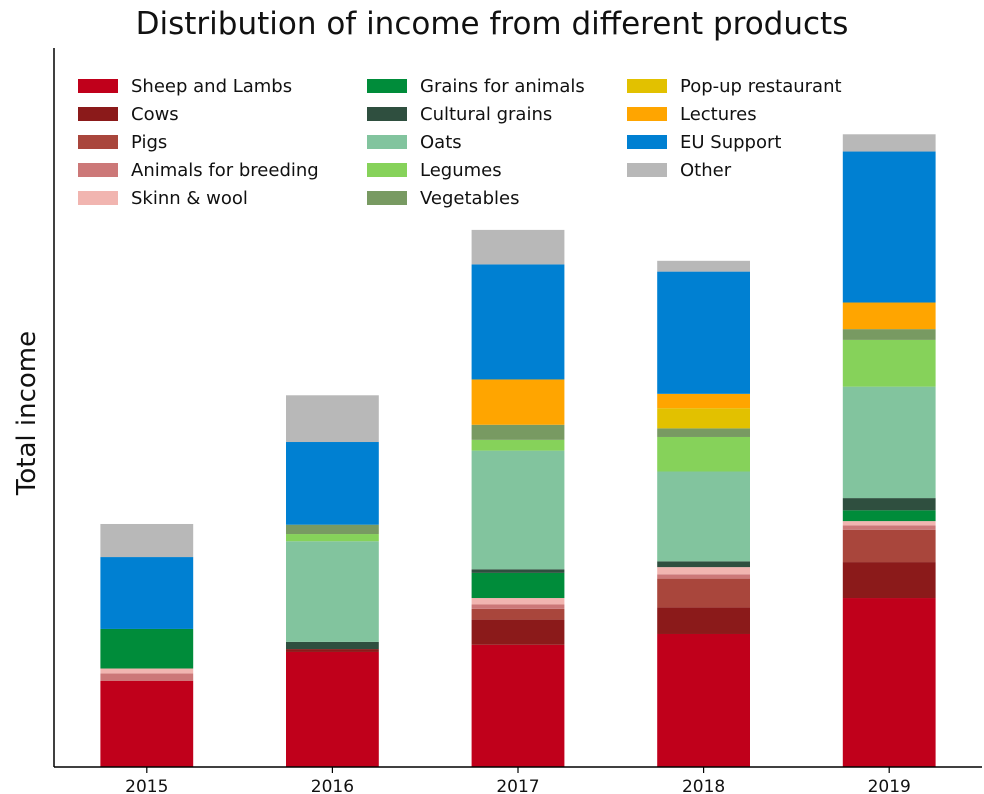  I want to click on legend-label-skinn-wool: Skinn & wool, so click(189, 198).